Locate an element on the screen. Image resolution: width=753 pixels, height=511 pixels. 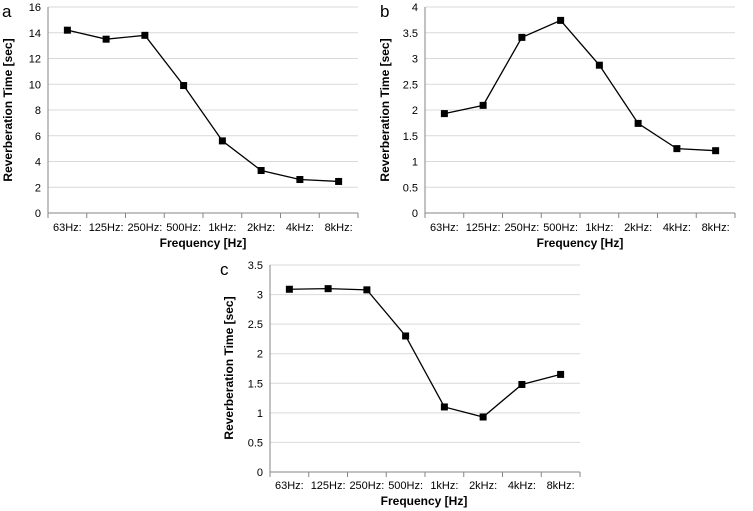
y-tick-label: 14 is located at coordinates (35, 34).